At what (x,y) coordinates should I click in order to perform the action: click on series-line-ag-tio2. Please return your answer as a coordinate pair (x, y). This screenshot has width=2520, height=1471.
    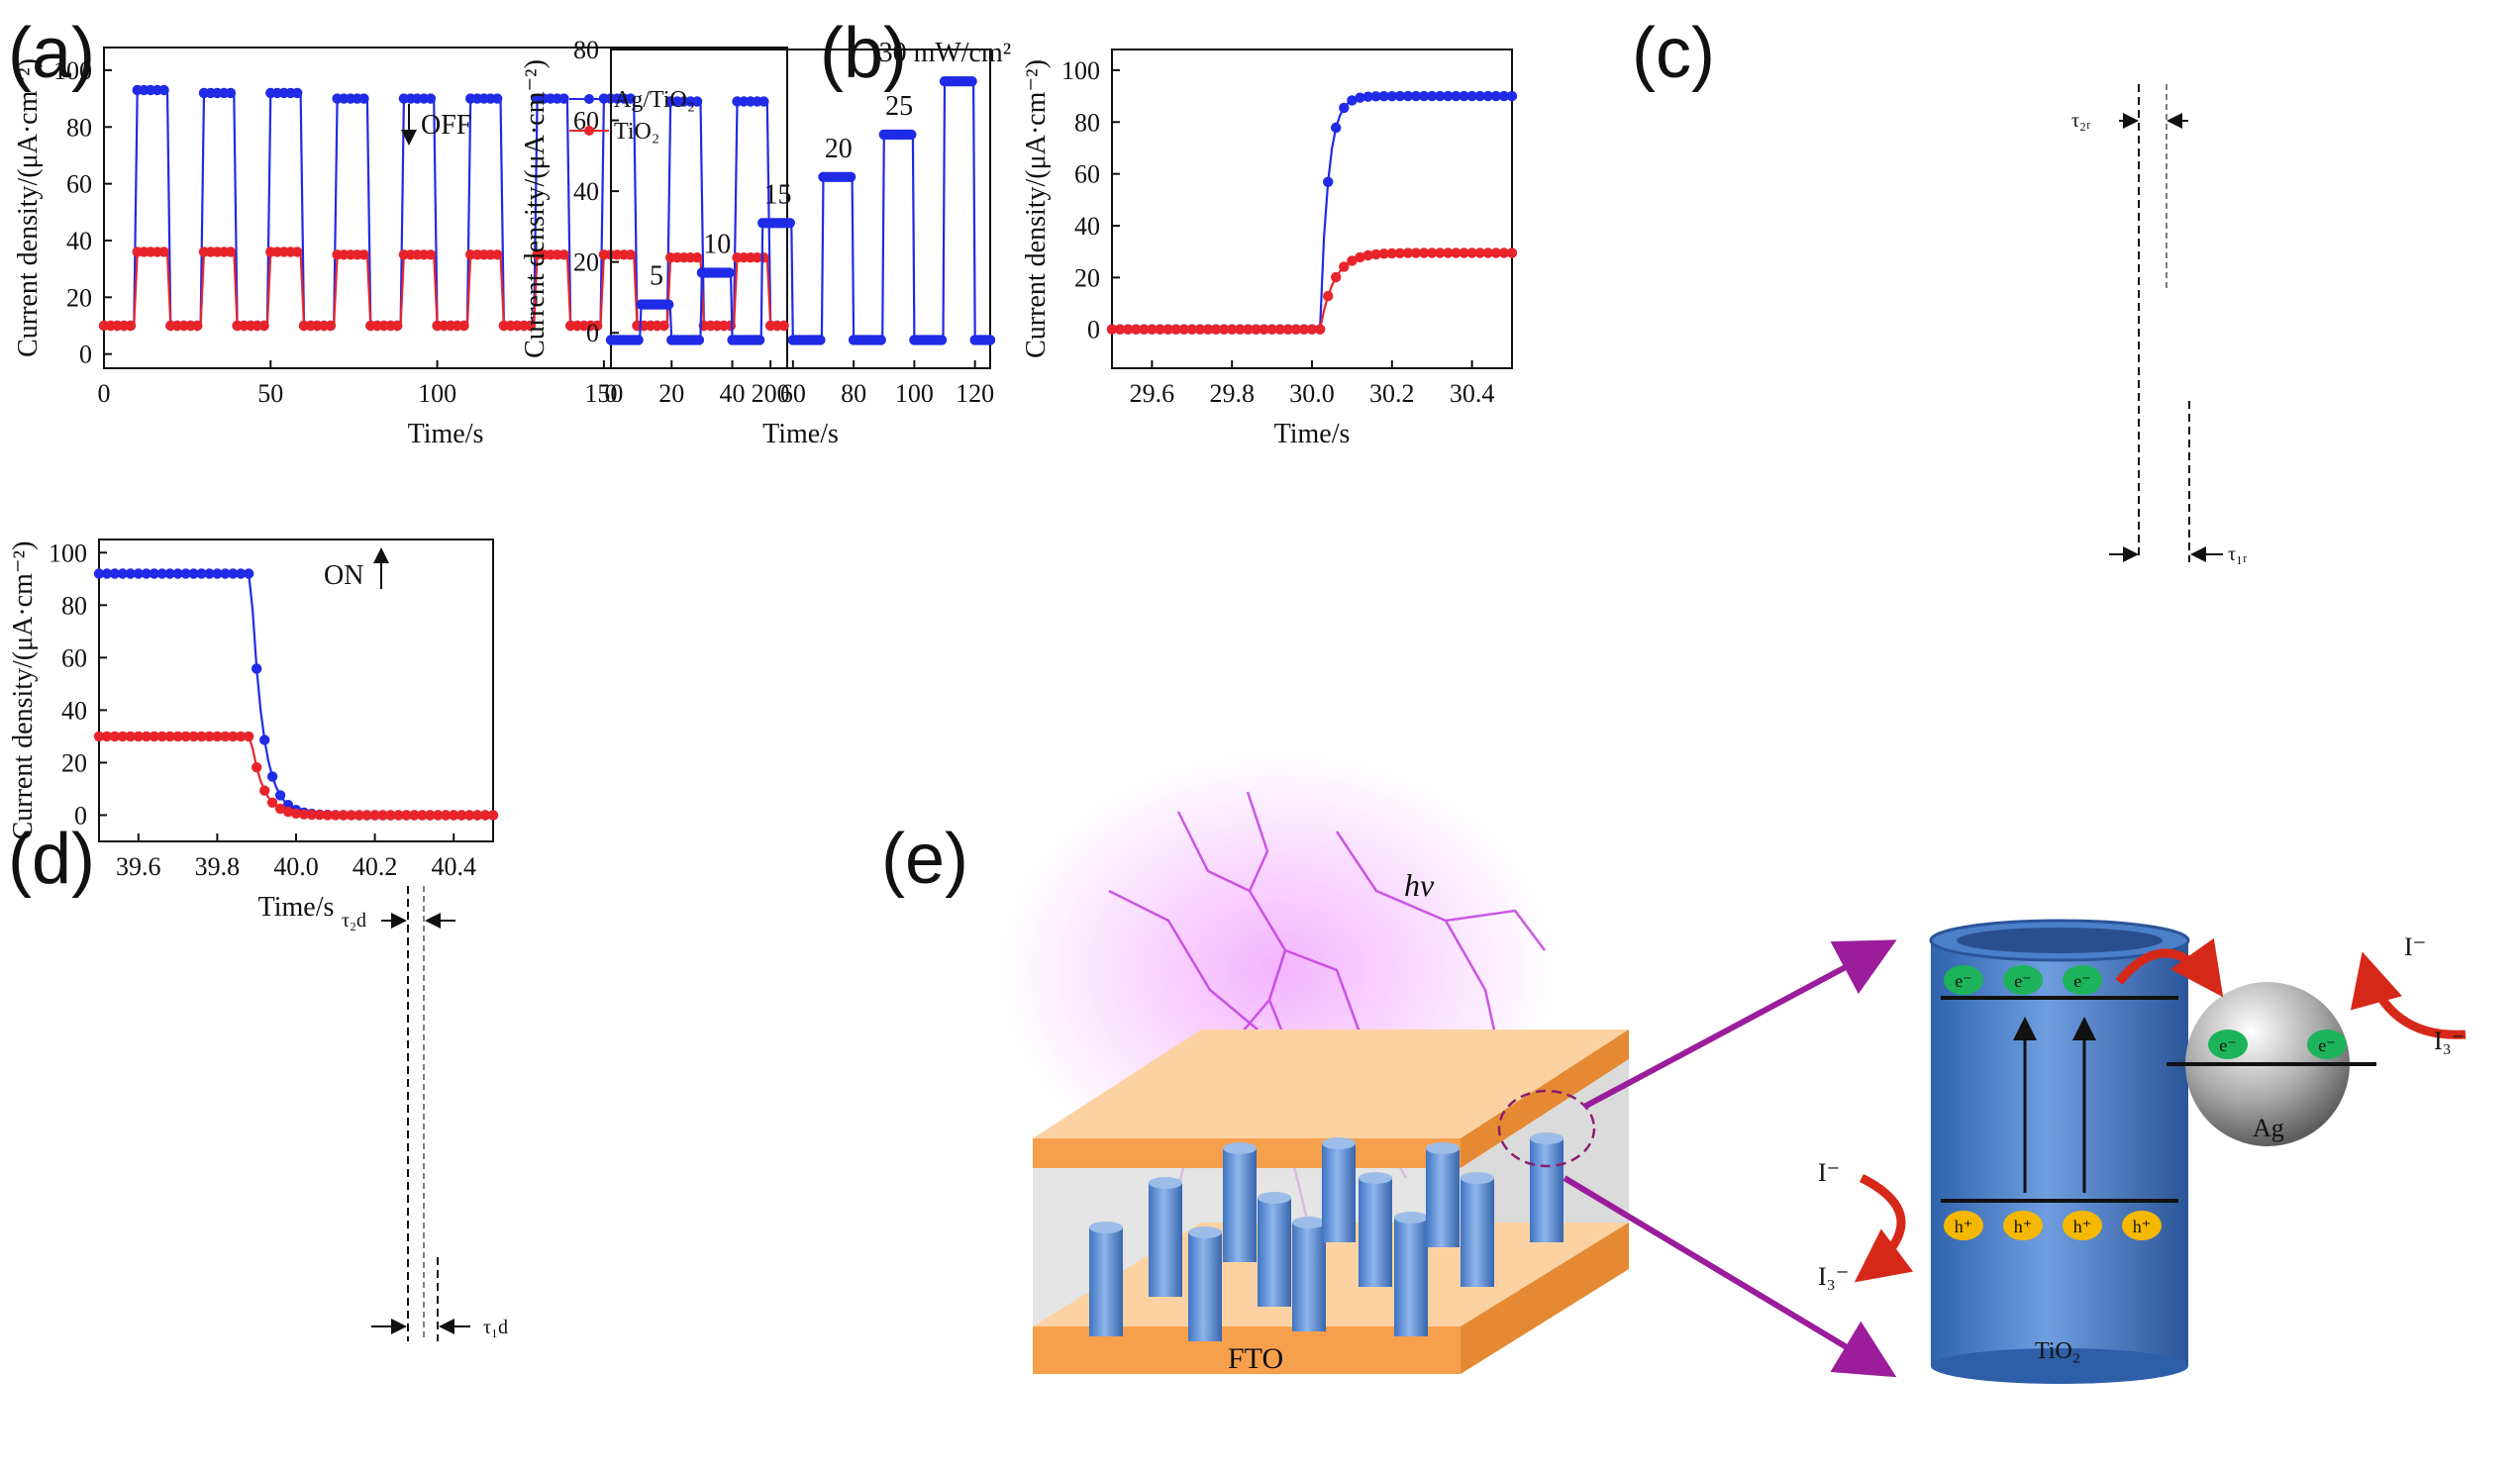
    Looking at the image, I should click on (1312, 213).